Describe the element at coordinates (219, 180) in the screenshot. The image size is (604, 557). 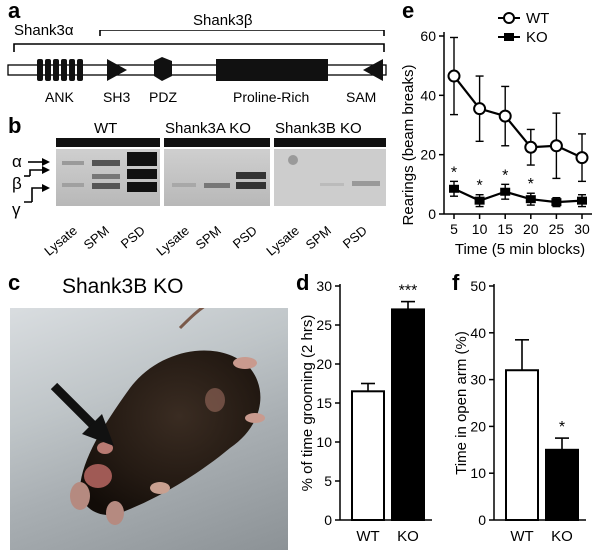
I see `shank3a-bands` at that location.